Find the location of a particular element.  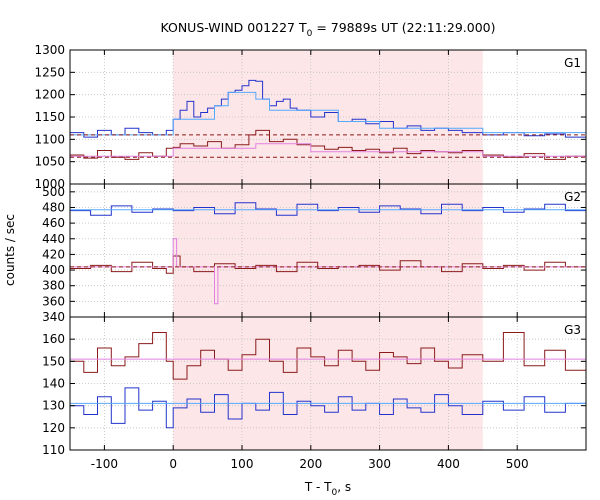

y-tick-label: 110 is located at coordinates (53, 450).